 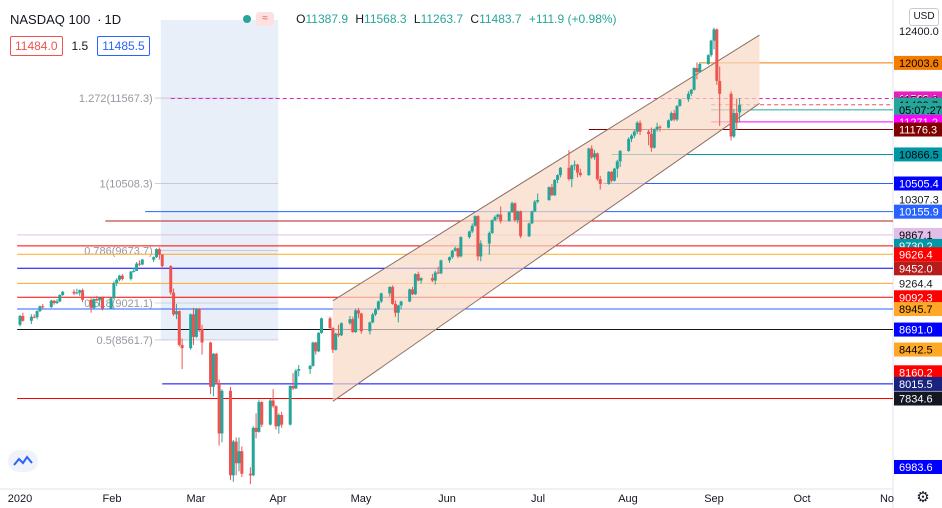 I want to click on gear-icon: ⚙, so click(x=923, y=497).